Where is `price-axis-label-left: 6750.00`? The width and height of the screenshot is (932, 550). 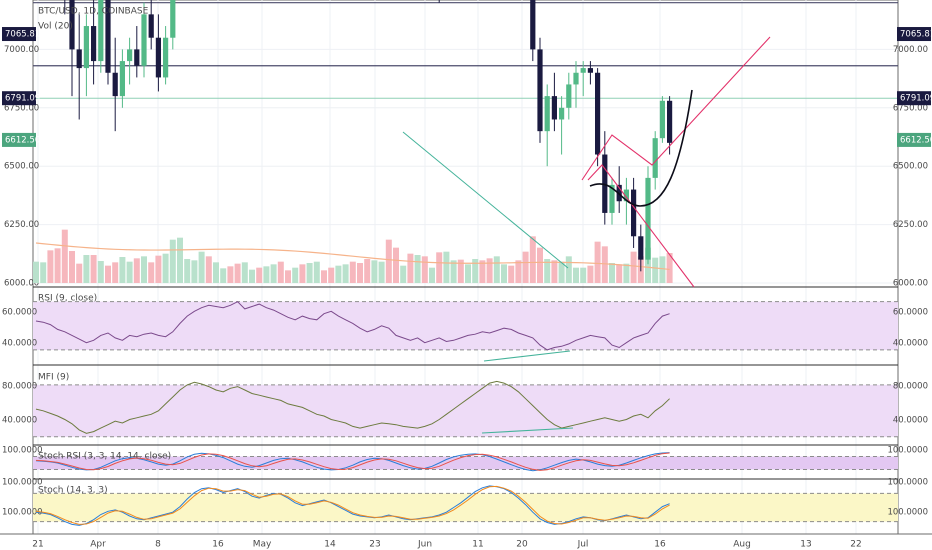 price-axis-label-left: 6750.00 is located at coordinates (21, 108).